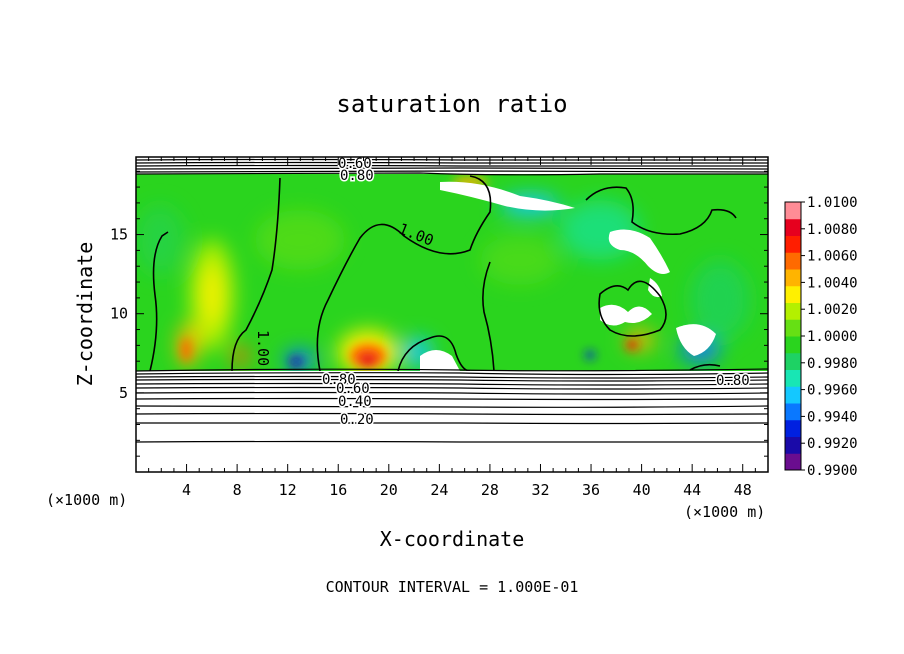 Image resolution: width=904 pixels, height=654 pixels. Describe the element at coordinates (452, 539) in the screenshot. I see `x-axis-label: X-coordinate` at that location.